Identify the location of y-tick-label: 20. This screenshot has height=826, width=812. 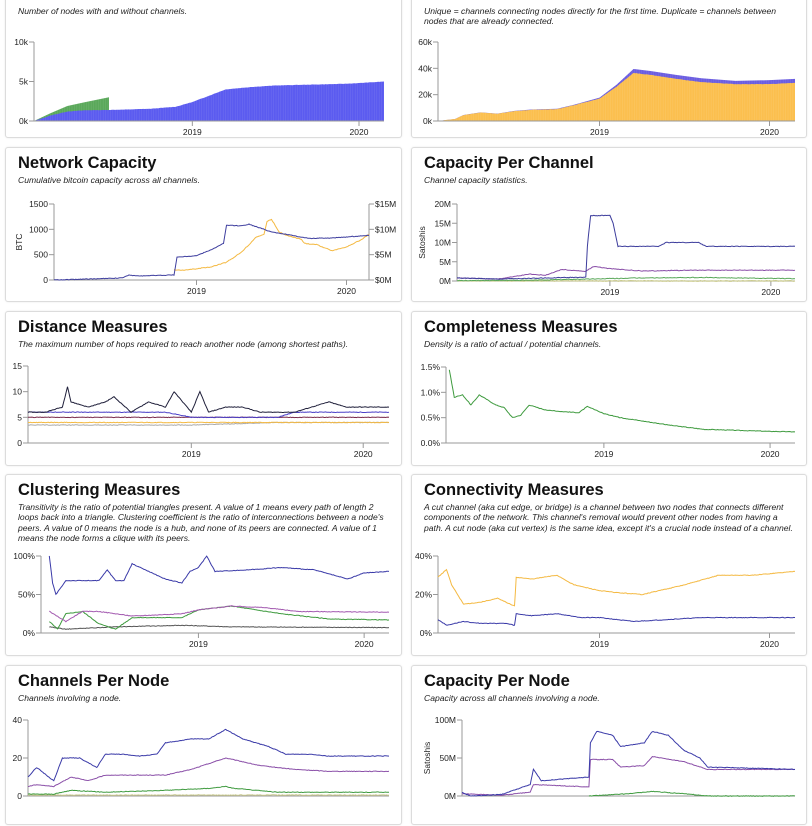
(18, 758).